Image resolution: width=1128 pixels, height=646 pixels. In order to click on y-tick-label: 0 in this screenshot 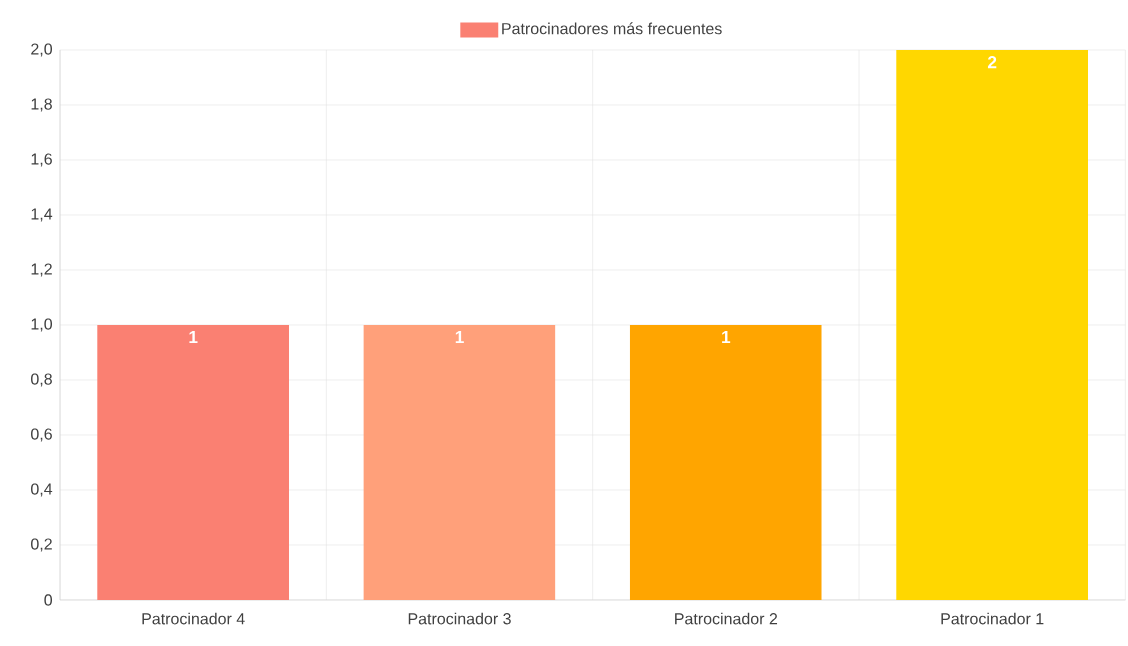, I will do `click(48, 600)`.